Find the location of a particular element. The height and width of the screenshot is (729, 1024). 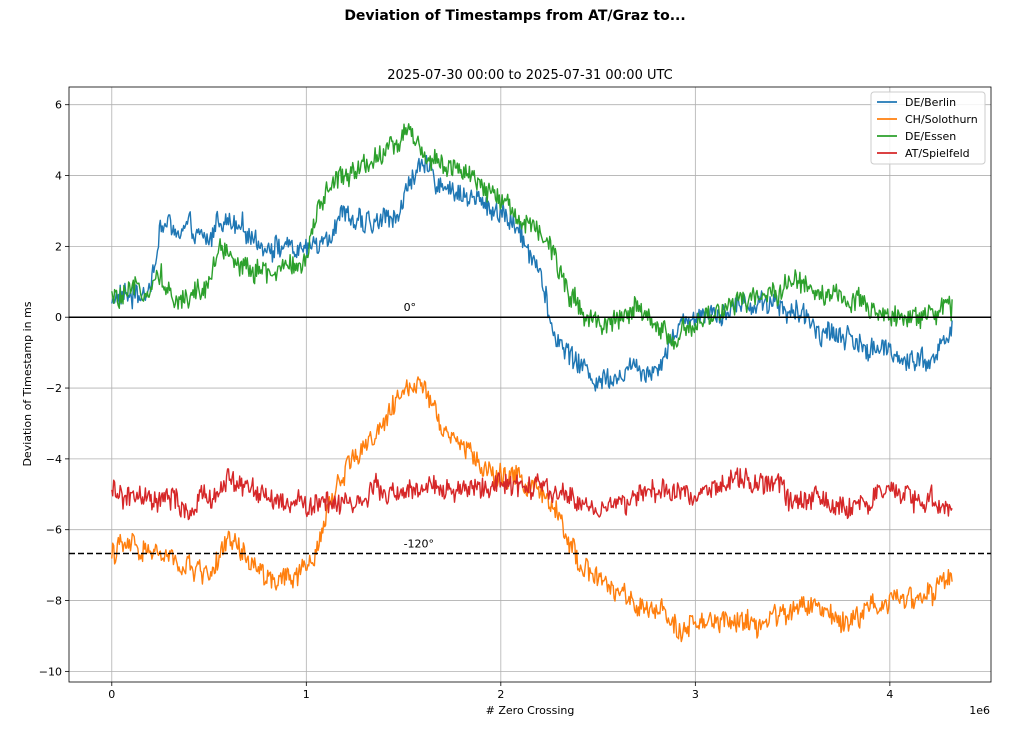

legend-entry: CH/Solothurn is located at coordinates (941, 119).